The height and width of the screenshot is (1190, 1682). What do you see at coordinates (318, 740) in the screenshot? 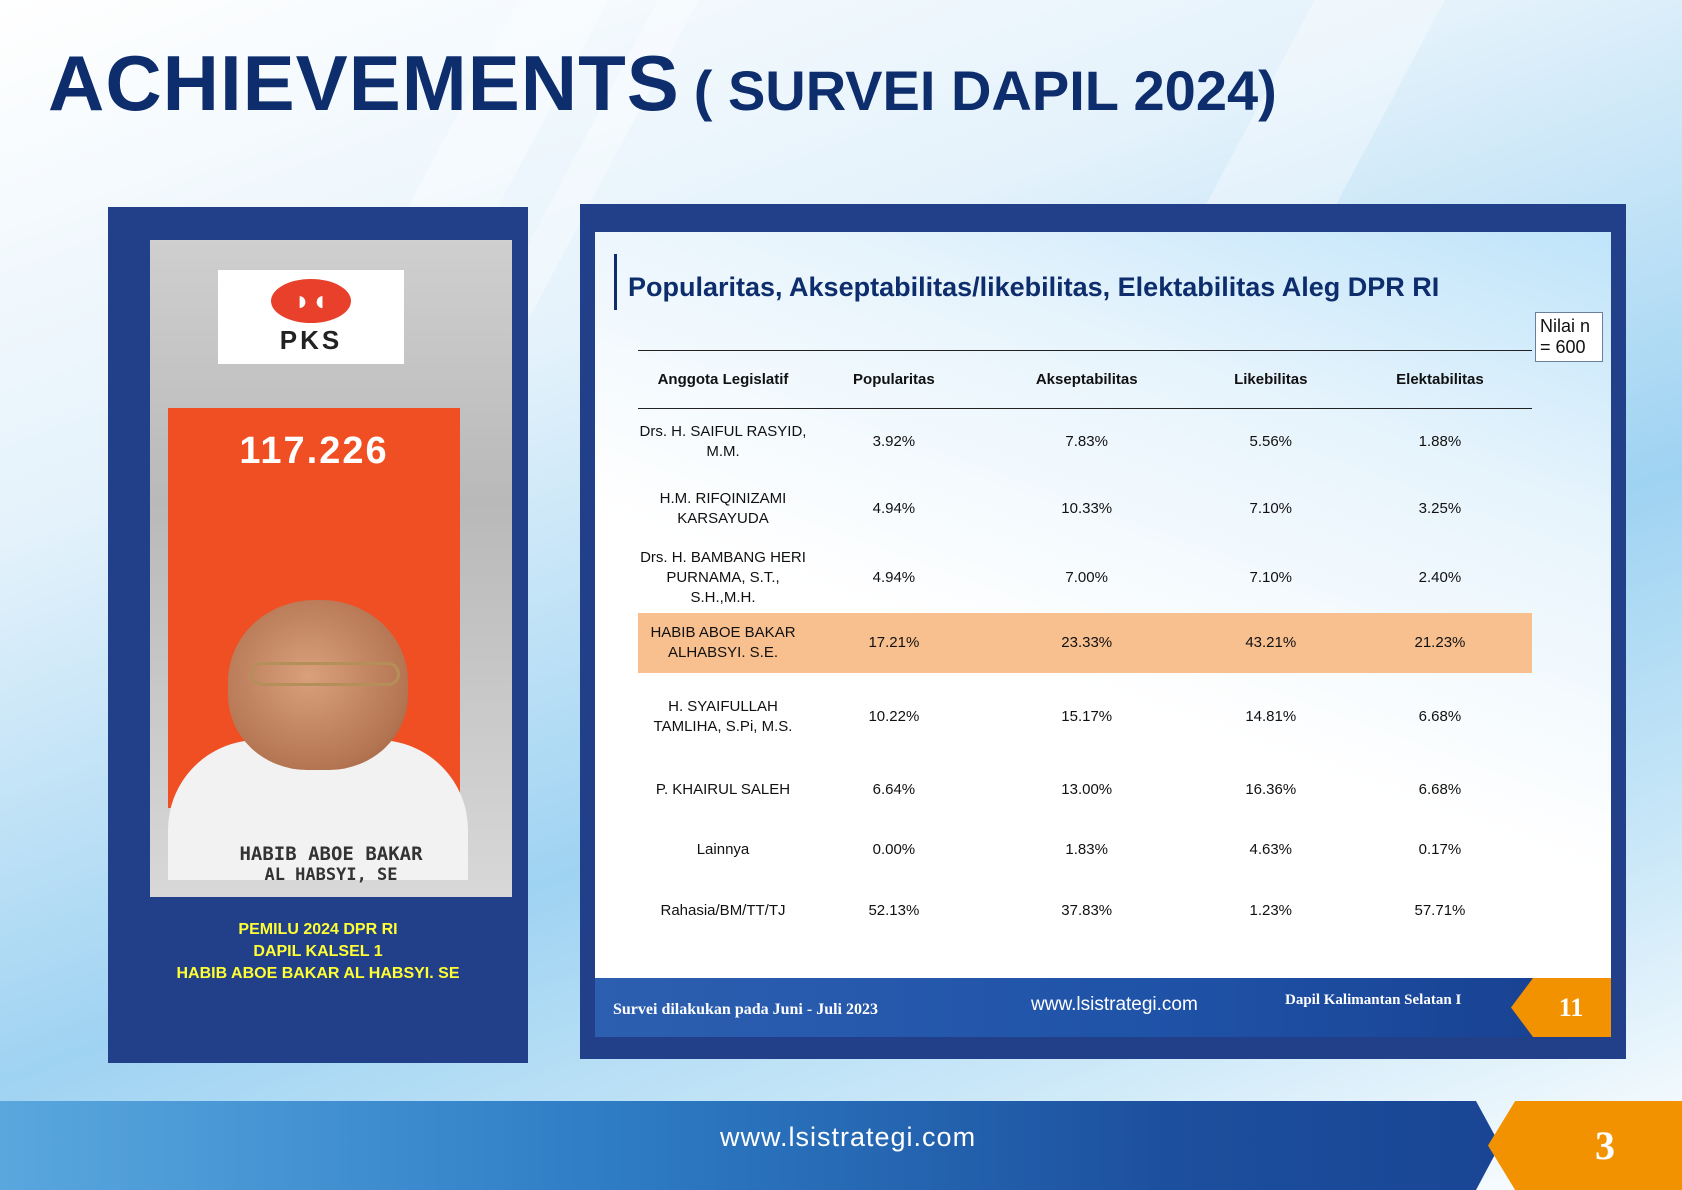
I see `candidate-portrait` at bounding box center [318, 740].